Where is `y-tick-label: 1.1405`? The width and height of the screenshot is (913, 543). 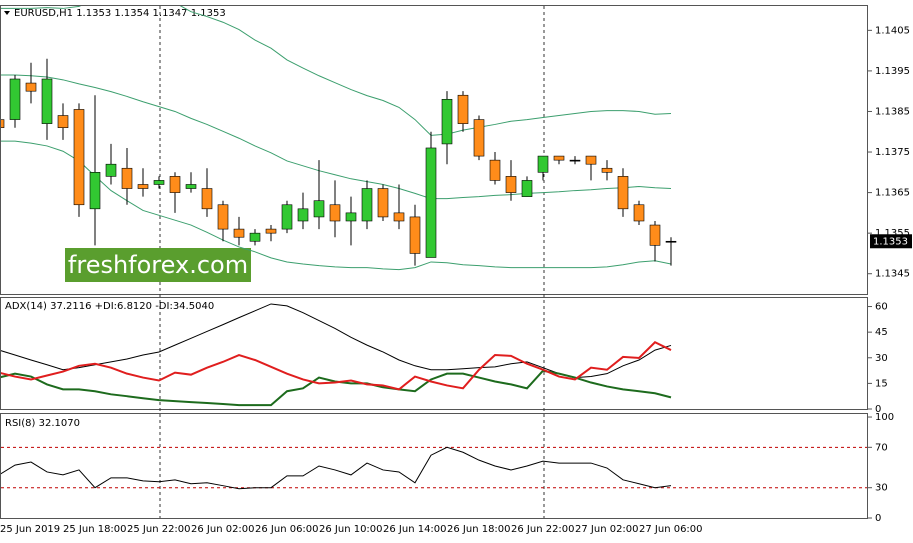
y-tick-label: 1.1405 is located at coordinates (892, 30).